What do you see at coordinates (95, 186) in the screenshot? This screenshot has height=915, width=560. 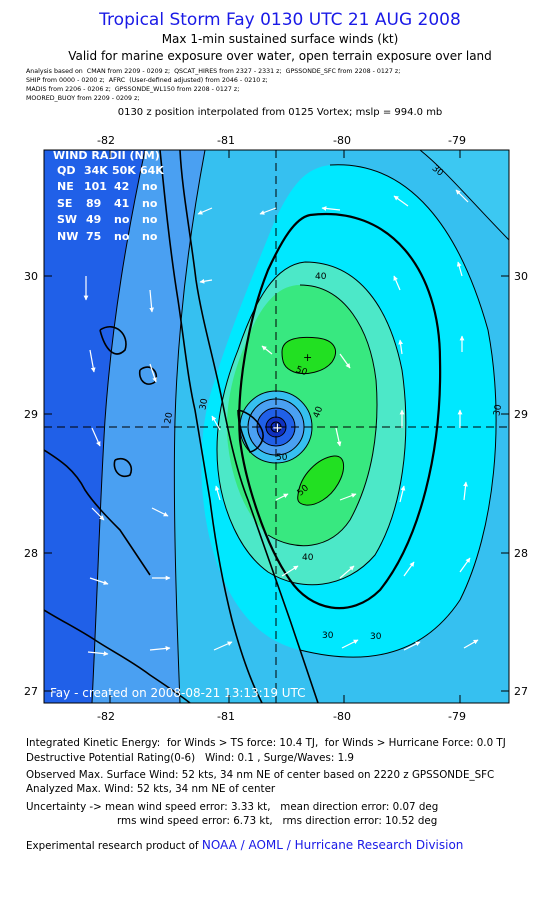 I see `wind-radii-cell: 101` at bounding box center [95, 186].